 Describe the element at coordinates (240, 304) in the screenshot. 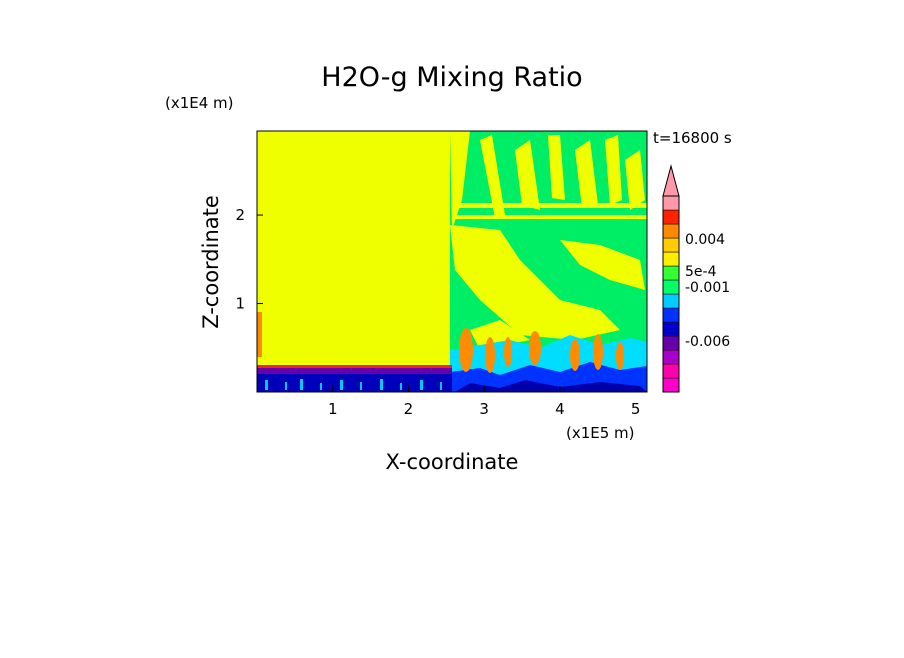

I see `y-tick-label: 1` at that location.